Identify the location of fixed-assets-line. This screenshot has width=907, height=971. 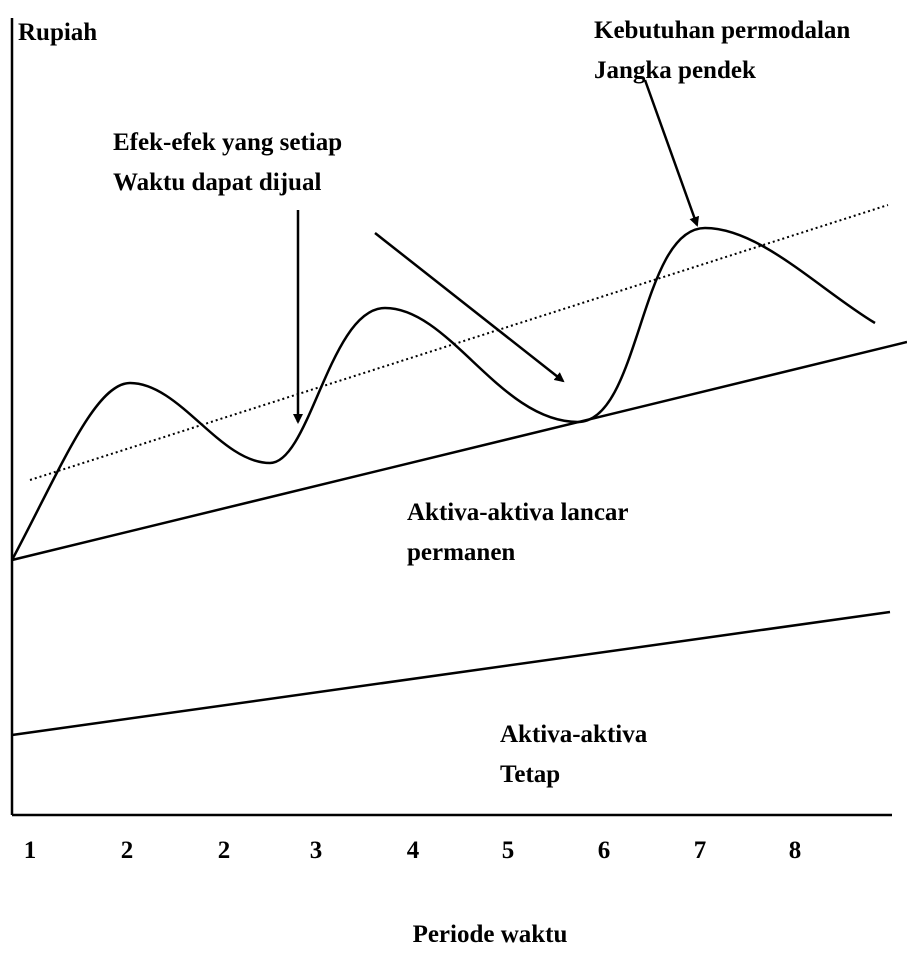
(451, 673).